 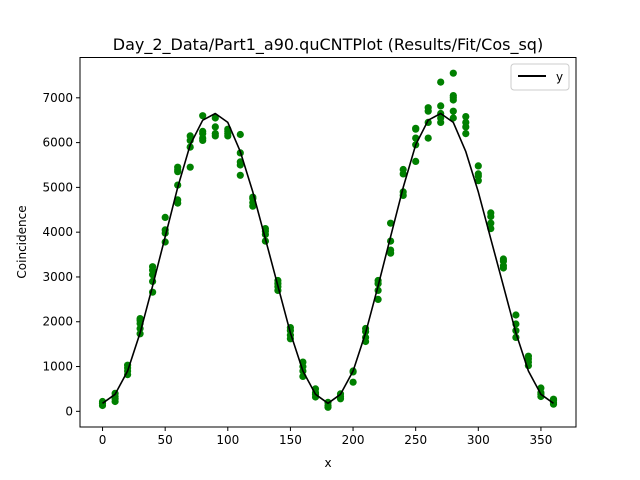 What do you see at coordinates (22, 241) in the screenshot?
I see `y-axis-label: Coincidence` at bounding box center [22, 241].